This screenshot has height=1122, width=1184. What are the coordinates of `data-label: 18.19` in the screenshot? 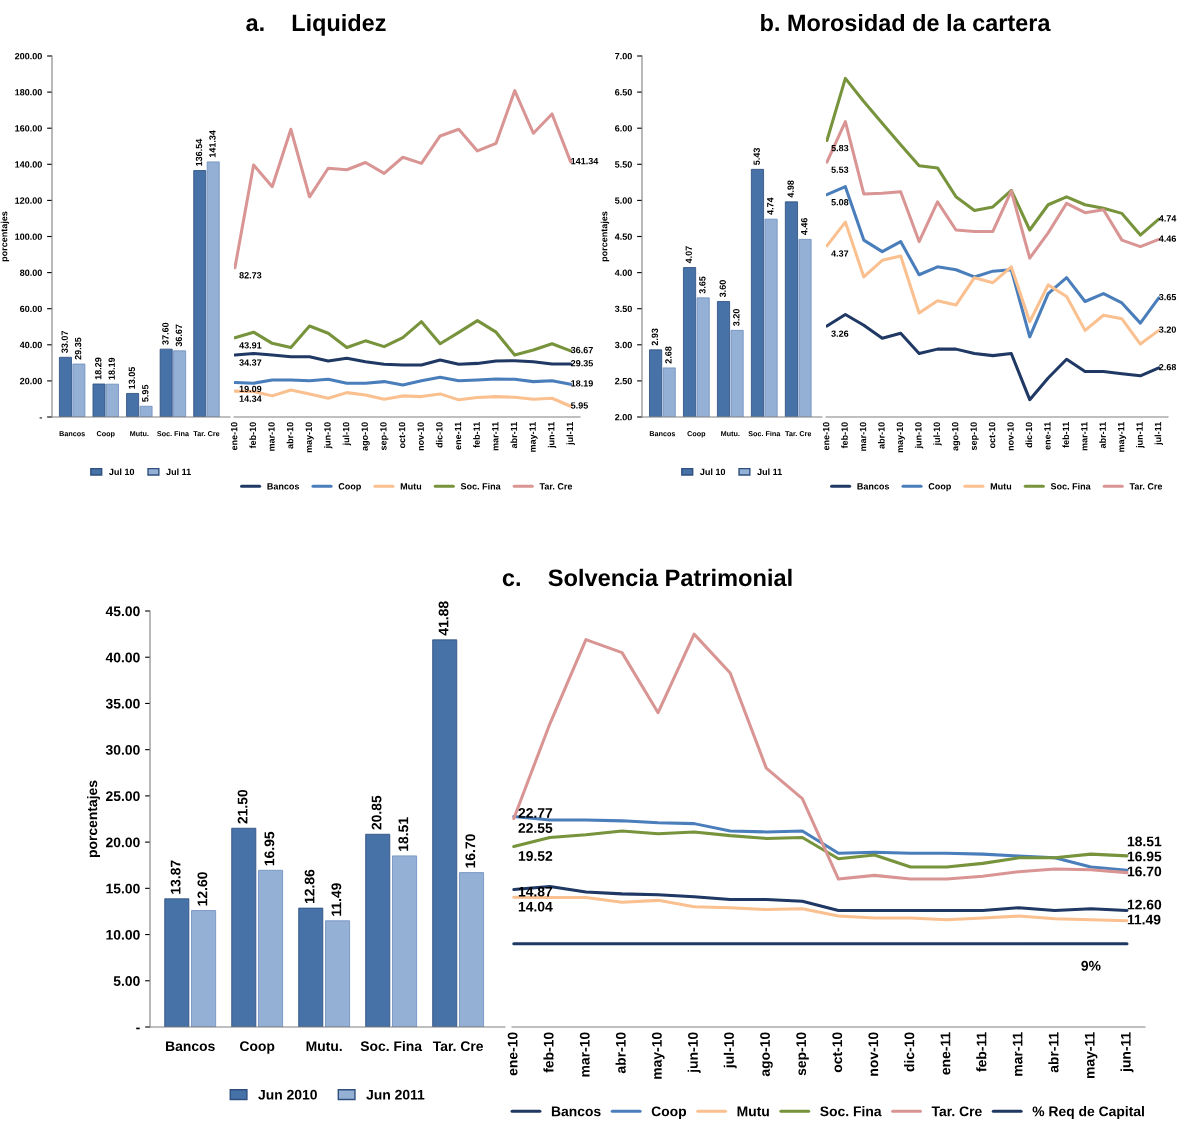 It's located at (582, 383).